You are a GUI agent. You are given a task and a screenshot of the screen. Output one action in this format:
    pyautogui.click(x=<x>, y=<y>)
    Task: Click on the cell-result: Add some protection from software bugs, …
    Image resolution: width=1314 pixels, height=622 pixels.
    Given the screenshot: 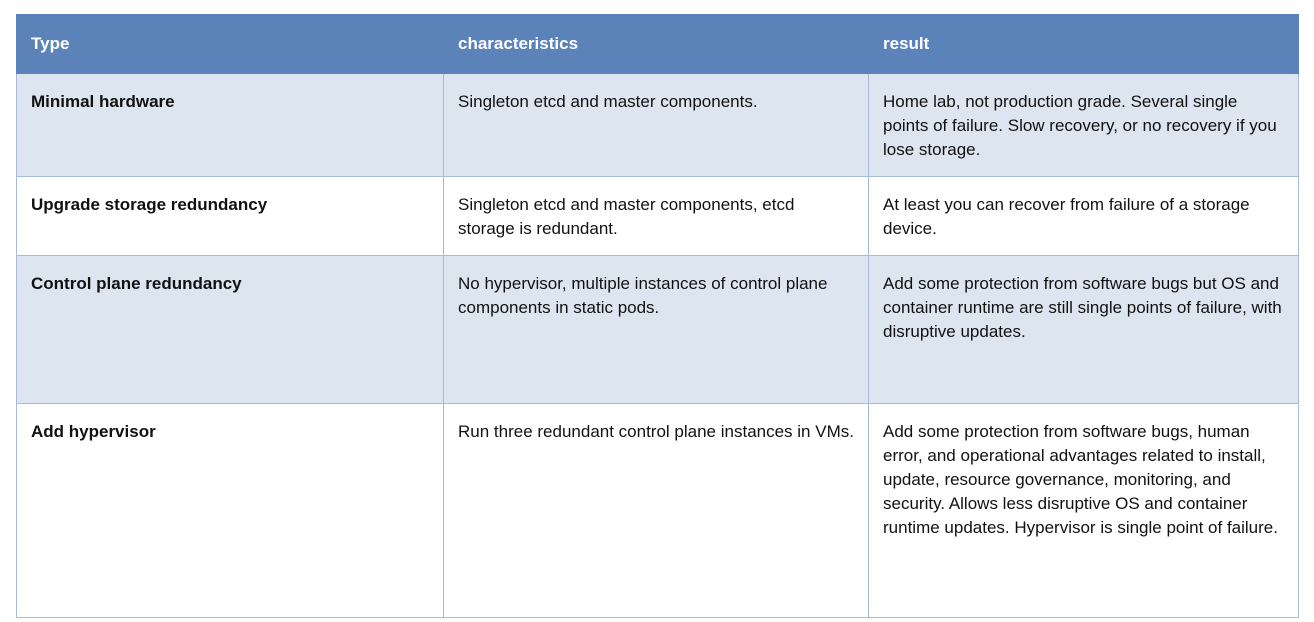 What is the action you would take?
    pyautogui.click(x=1083, y=510)
    